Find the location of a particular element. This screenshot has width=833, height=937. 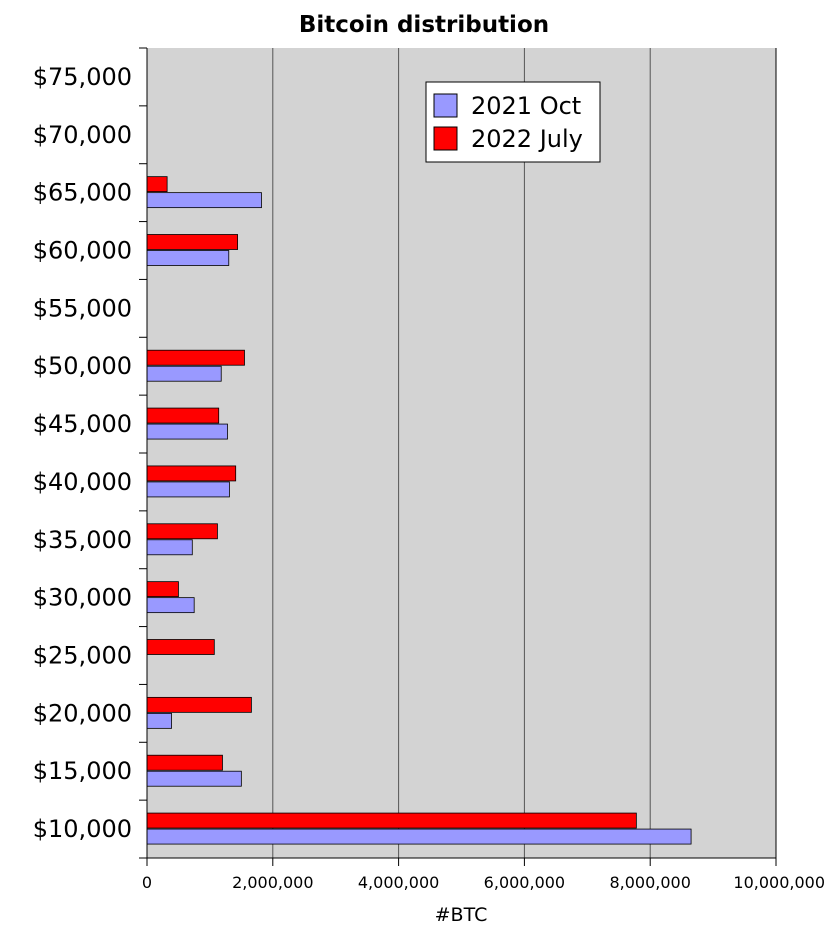

legend: 2021 Oct 2022 July is located at coordinates (513, 122).